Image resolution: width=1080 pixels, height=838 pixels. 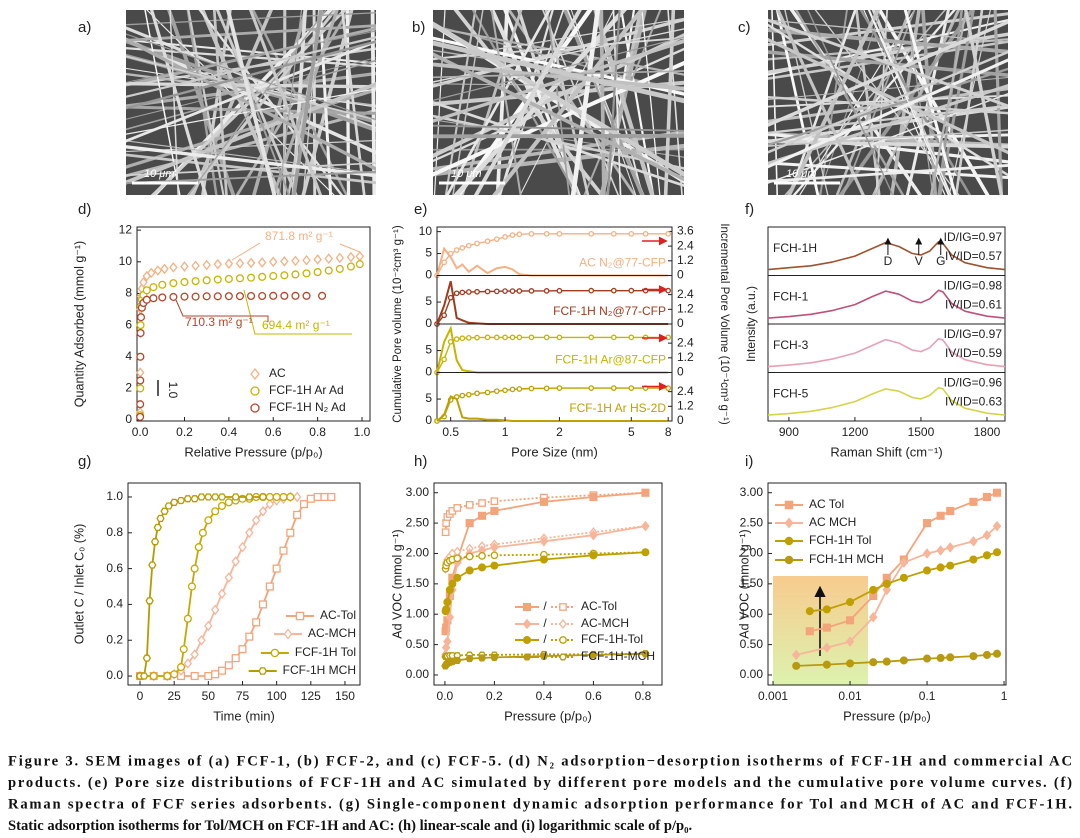 I want to click on legend-label: FCH-1H MCH, so click(x=846, y=559).